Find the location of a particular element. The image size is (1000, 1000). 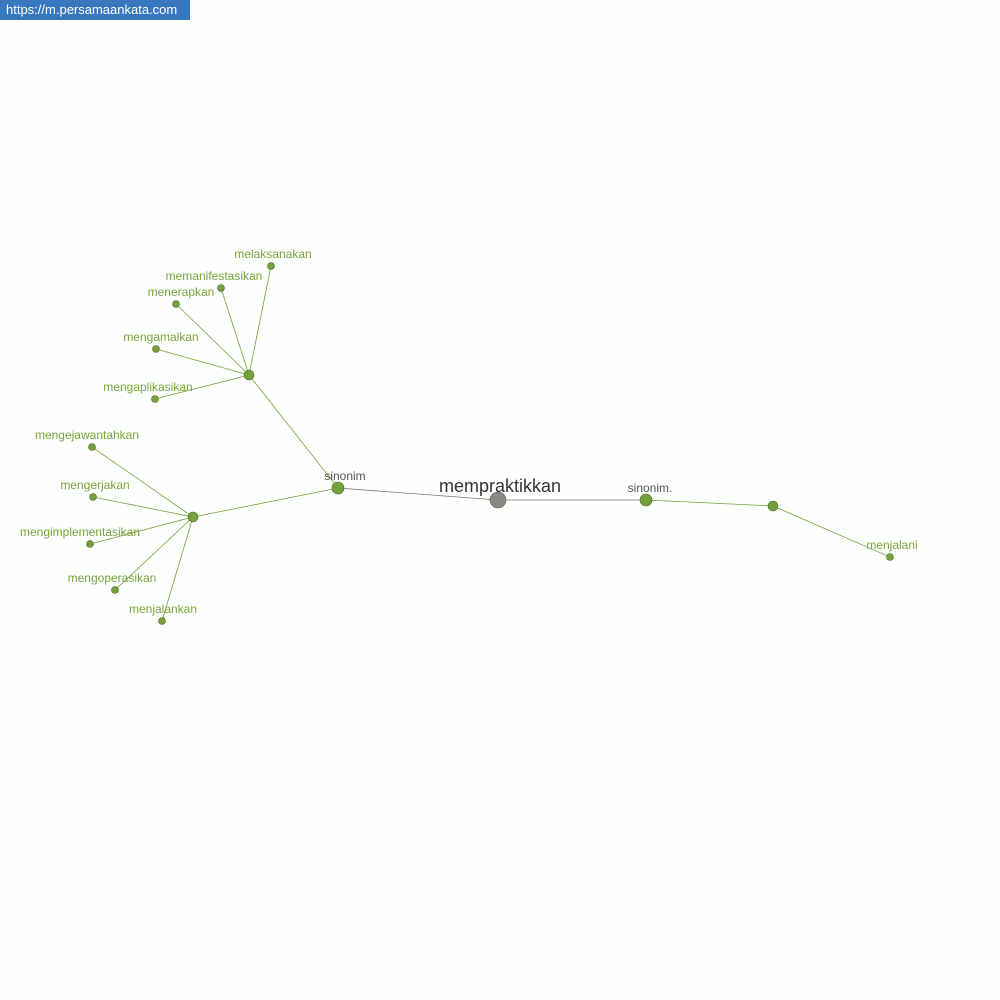

edge-center-relation is located at coordinates (418, 494).